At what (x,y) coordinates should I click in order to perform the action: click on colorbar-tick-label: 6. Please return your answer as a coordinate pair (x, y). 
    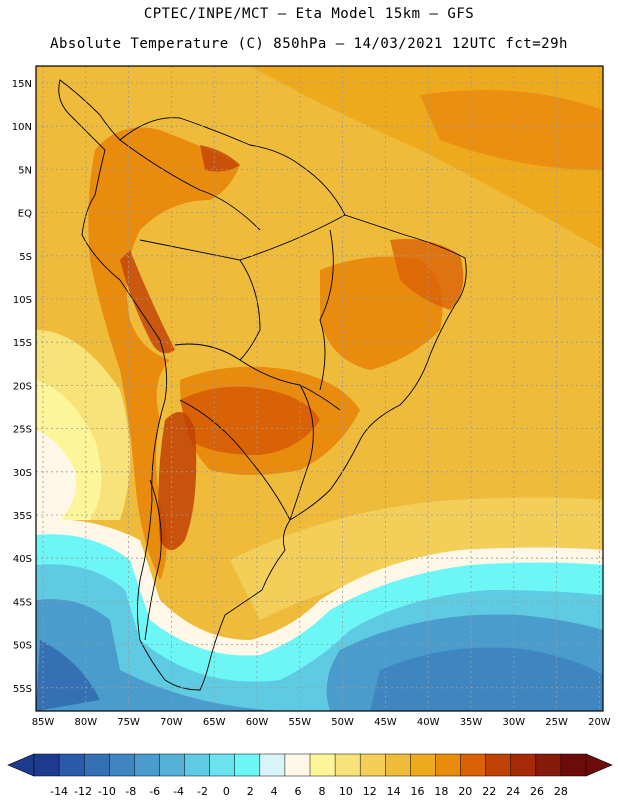
    Looking at the image, I should click on (298, 791).